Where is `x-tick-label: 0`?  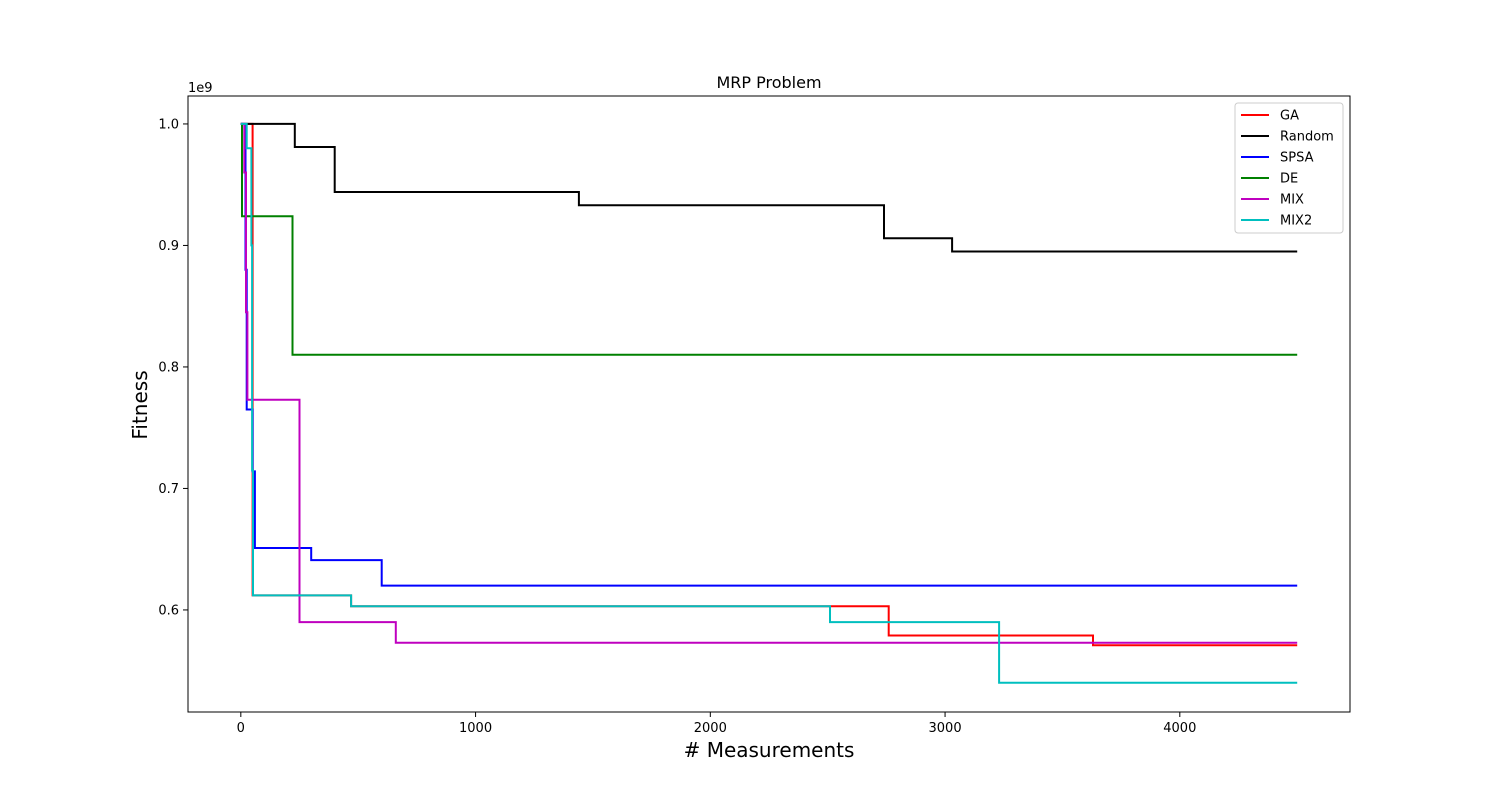 x-tick-label: 0 is located at coordinates (241, 728).